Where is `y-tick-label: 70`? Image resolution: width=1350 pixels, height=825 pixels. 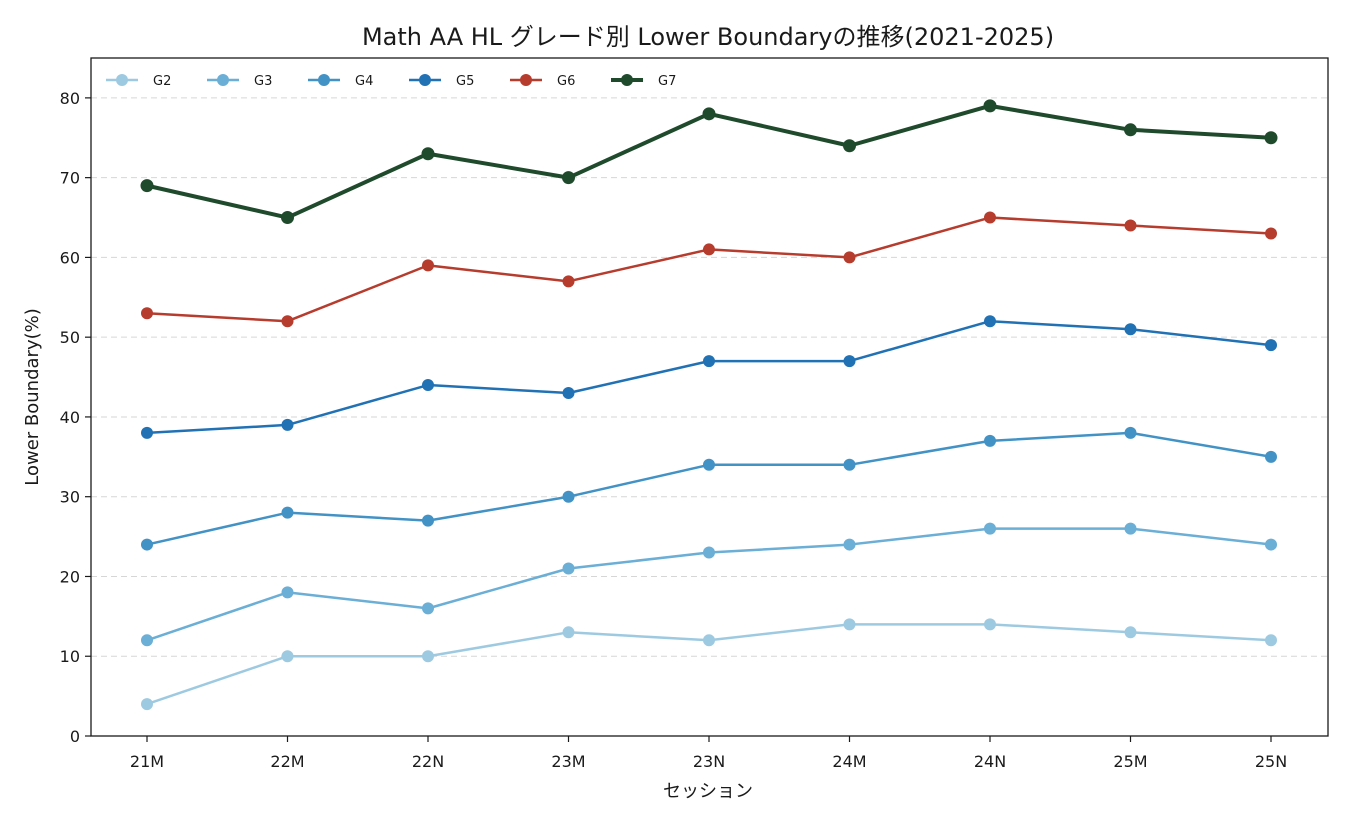
y-tick-label: 70 is located at coordinates (70, 178).